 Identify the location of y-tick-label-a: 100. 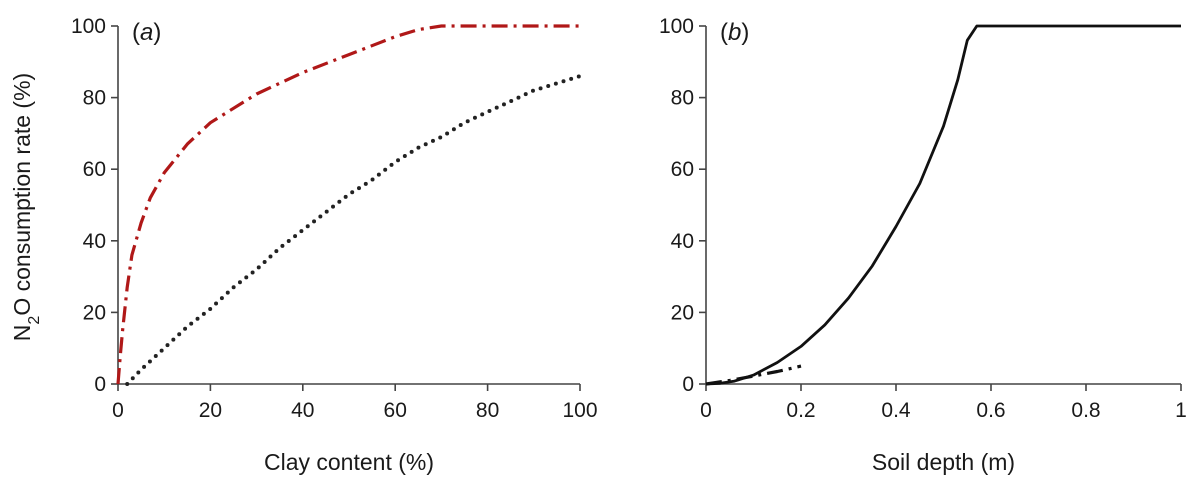
(88, 26).